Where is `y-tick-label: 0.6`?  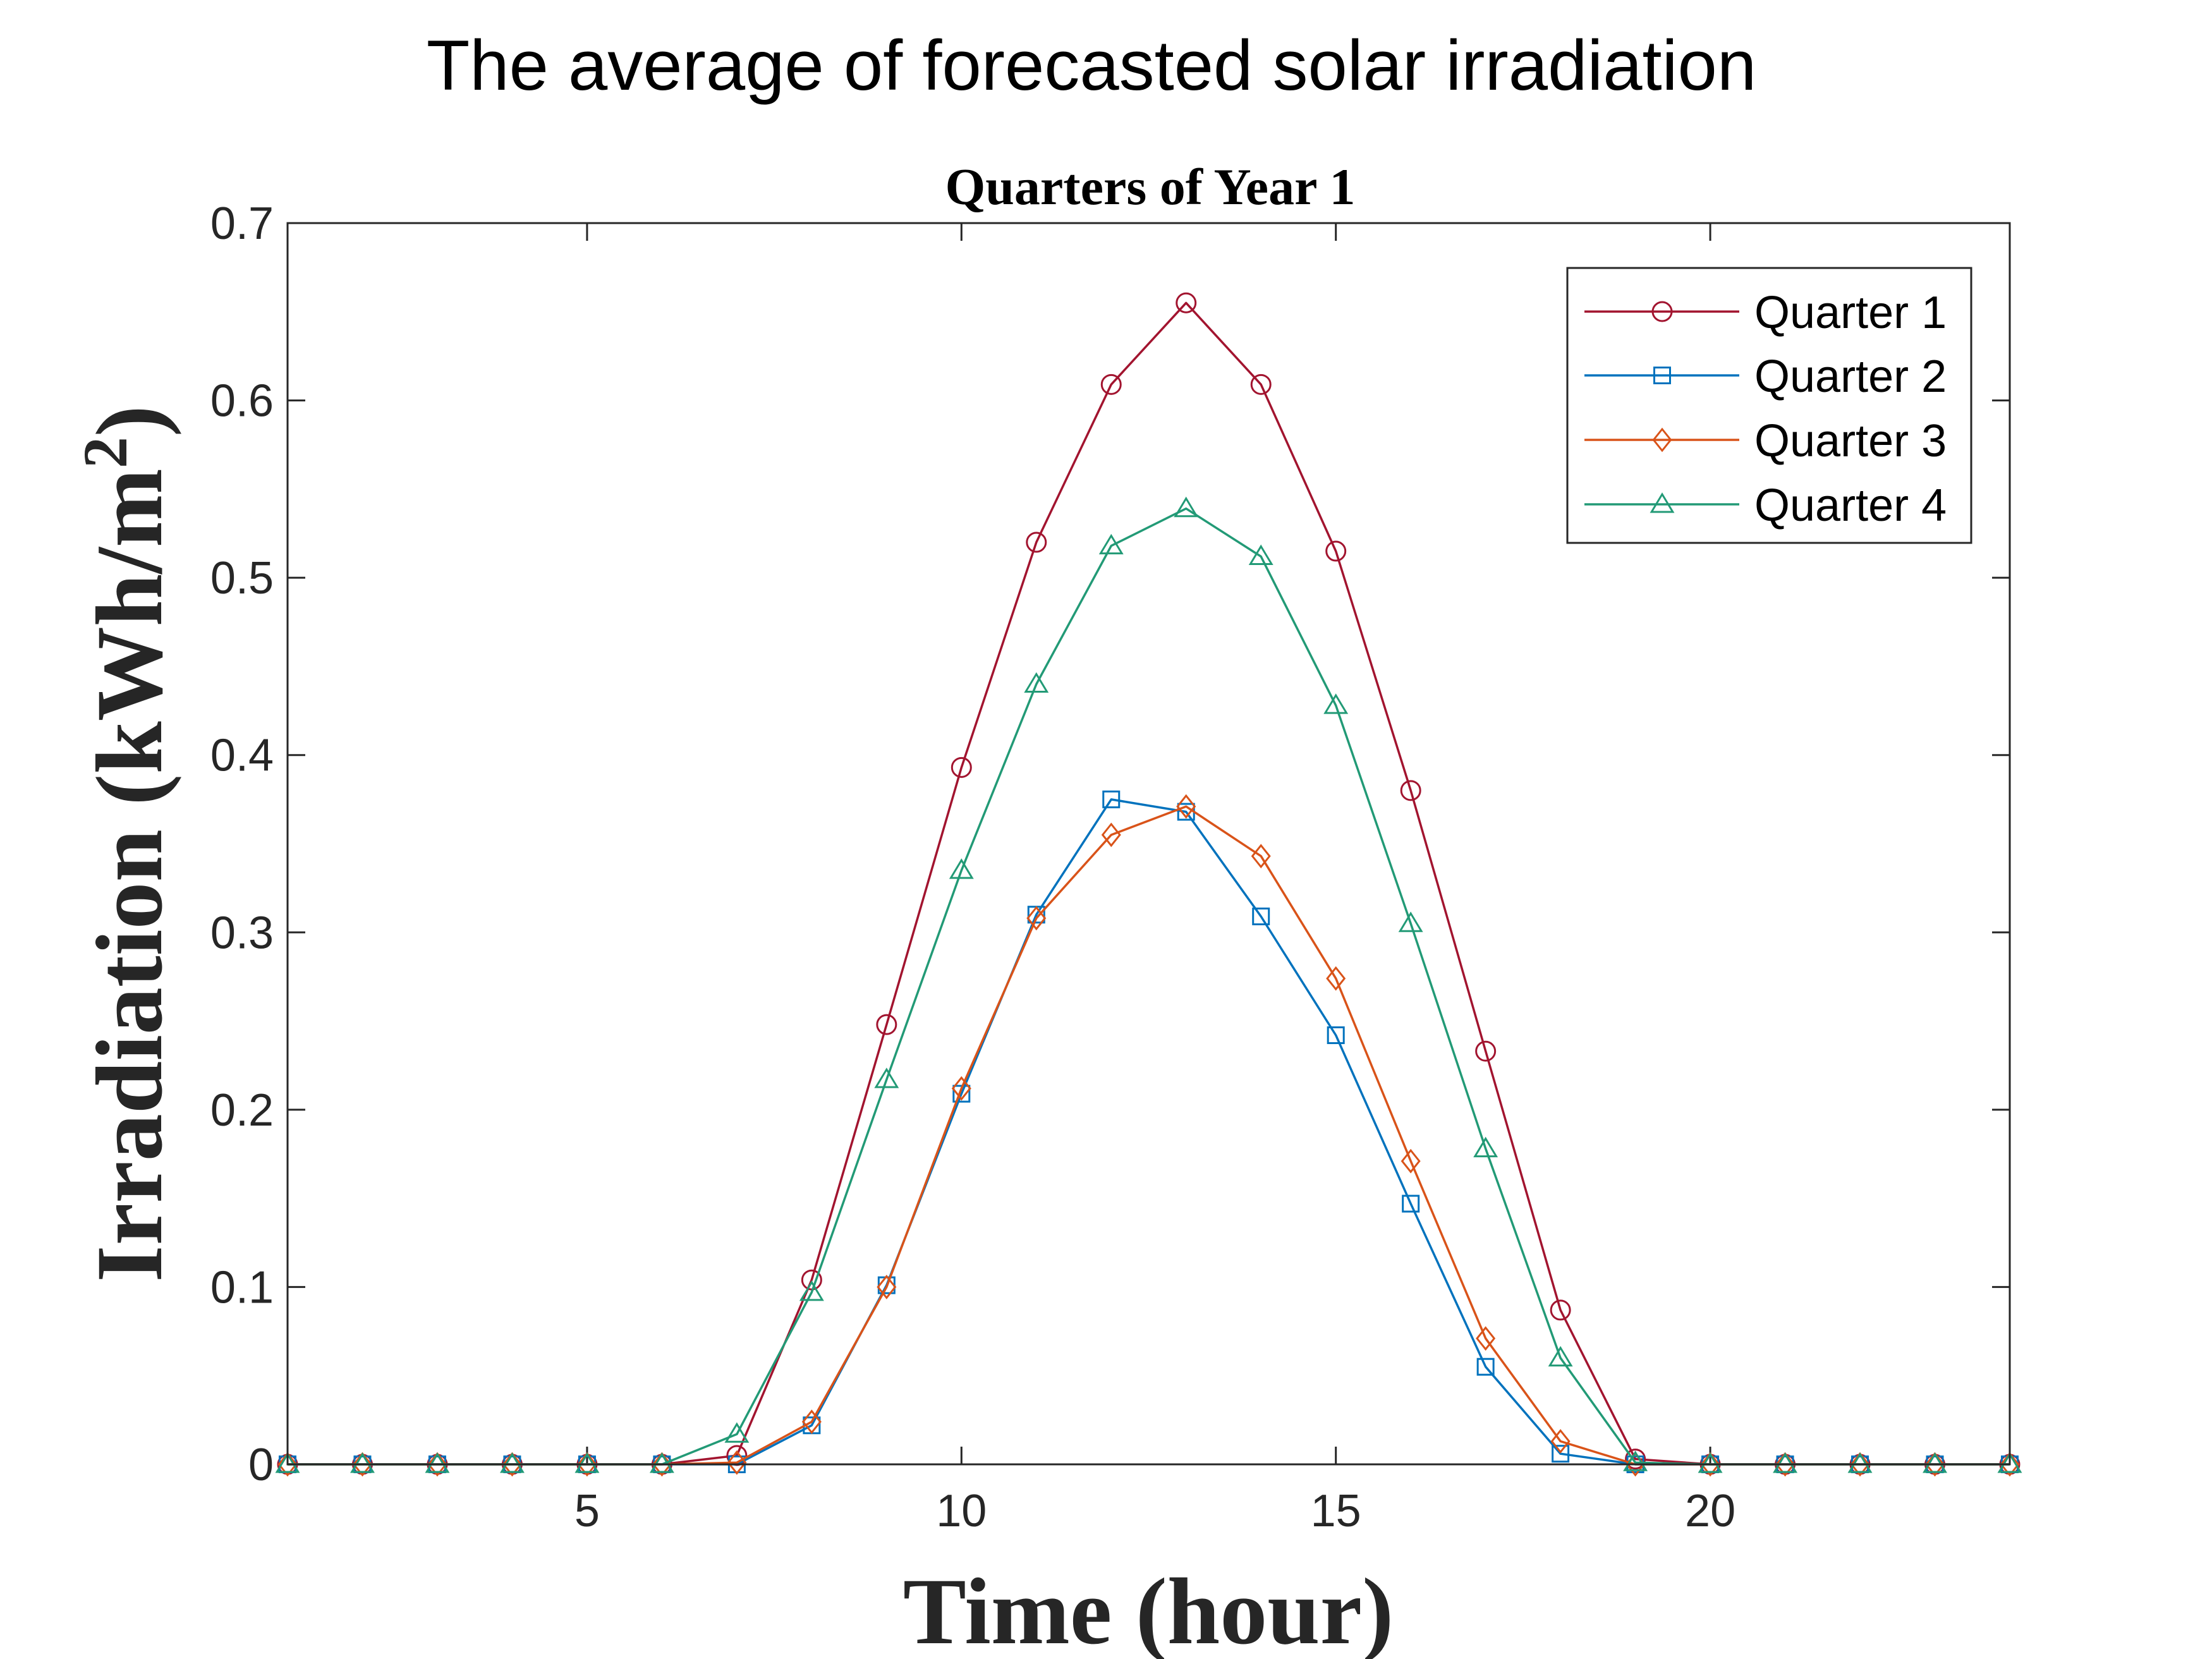
y-tick-label: 0.6 is located at coordinates (242, 402).